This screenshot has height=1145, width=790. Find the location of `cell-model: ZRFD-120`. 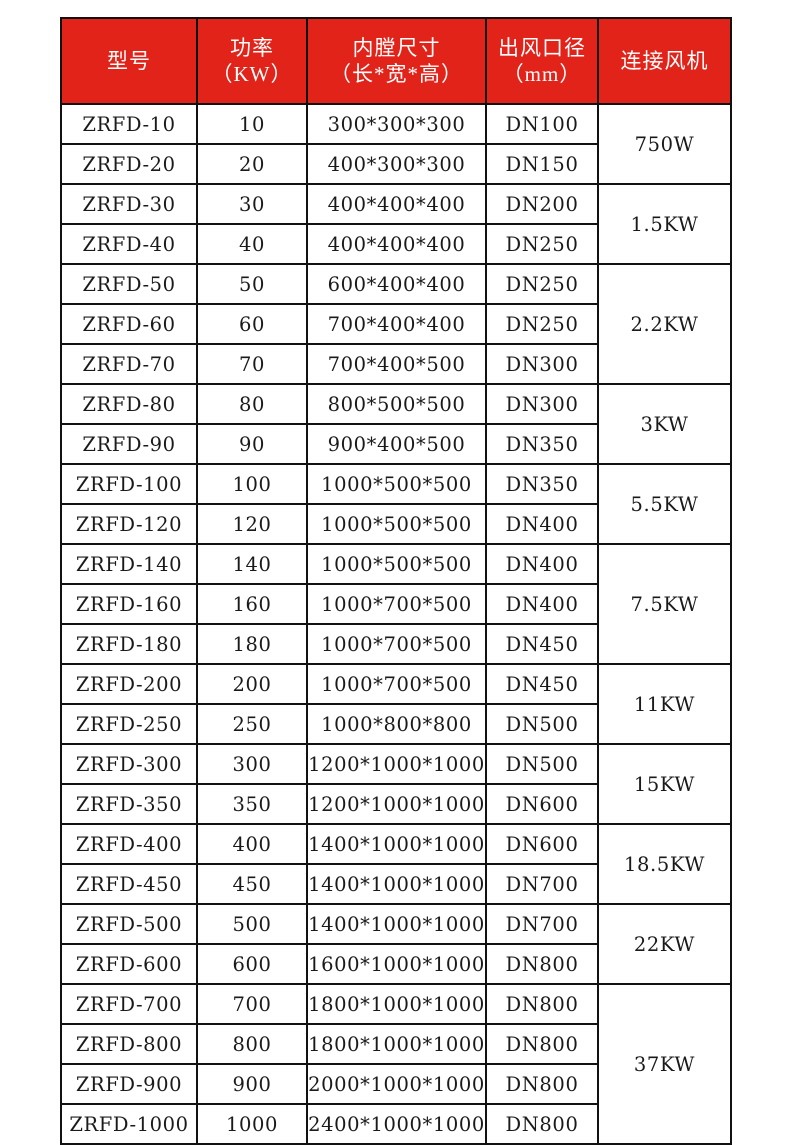

cell-model: ZRFD-120 is located at coordinates (129, 524).